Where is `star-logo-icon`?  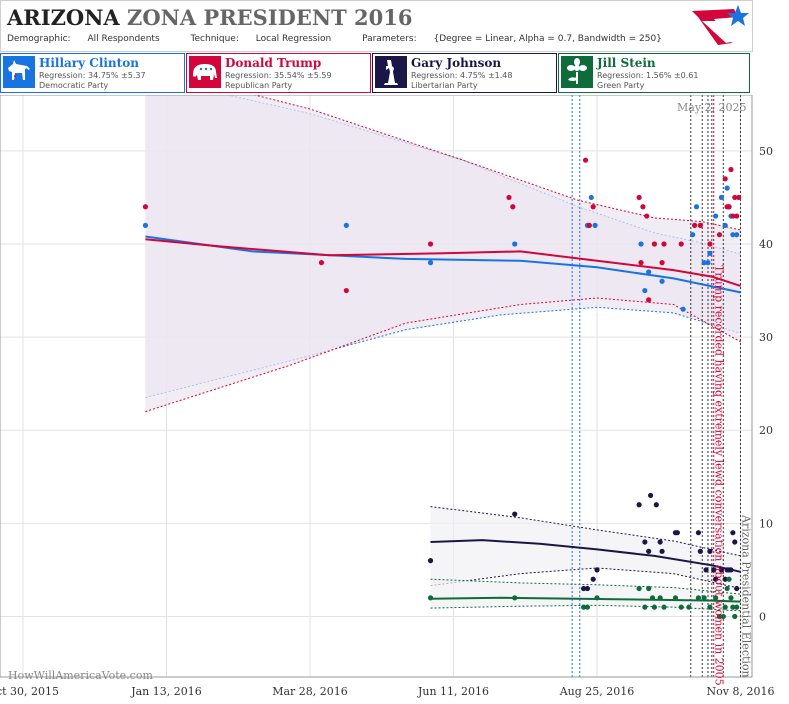
star-logo-icon is located at coordinates (720, 25).